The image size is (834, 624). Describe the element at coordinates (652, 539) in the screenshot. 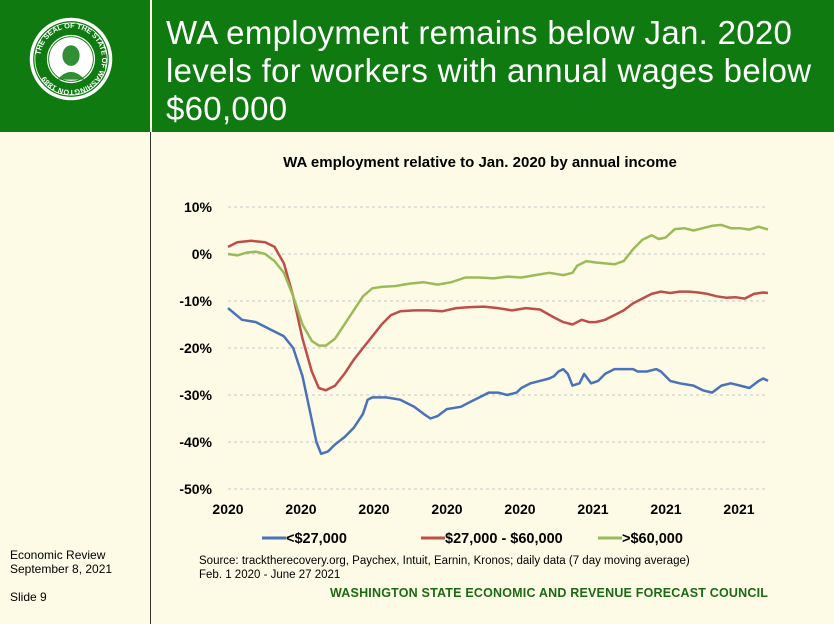

I see `legend-label: >$60,000` at that location.